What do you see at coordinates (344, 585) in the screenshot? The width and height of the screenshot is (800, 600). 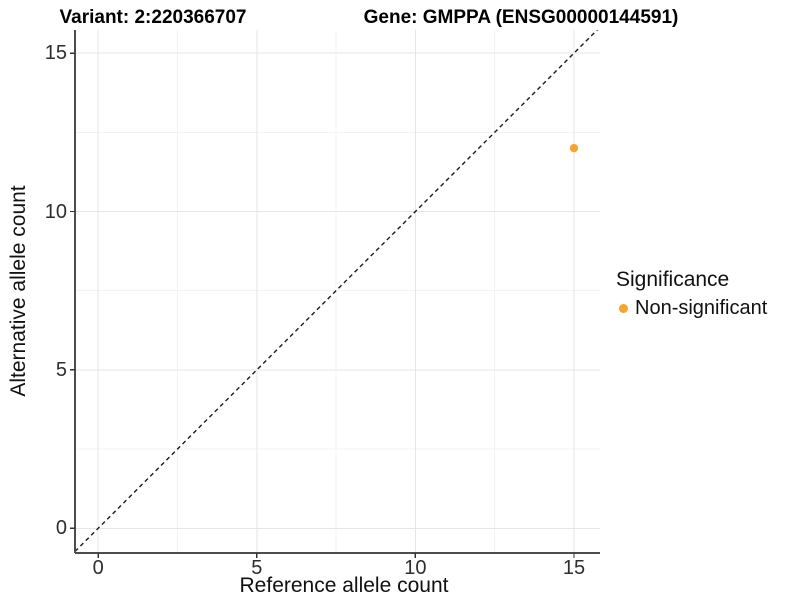 I see `x-axis-title: Reference allele count` at bounding box center [344, 585].